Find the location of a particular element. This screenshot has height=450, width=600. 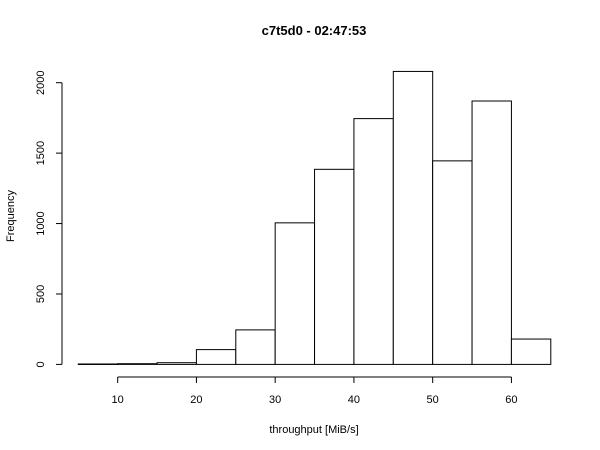

y-tick-label: 2000 is located at coordinates (41, 82).